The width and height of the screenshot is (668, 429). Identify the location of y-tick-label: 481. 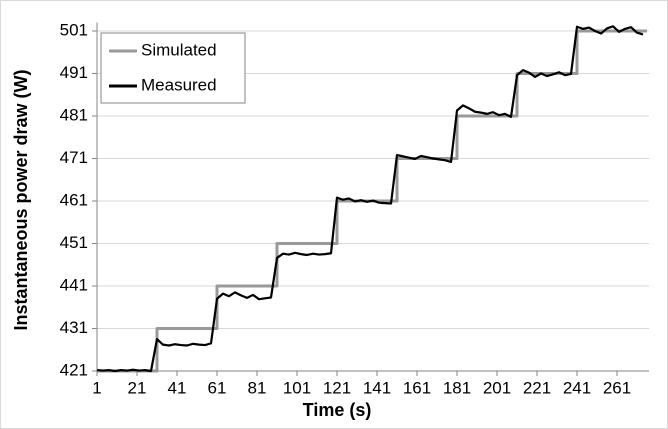
(74, 114).